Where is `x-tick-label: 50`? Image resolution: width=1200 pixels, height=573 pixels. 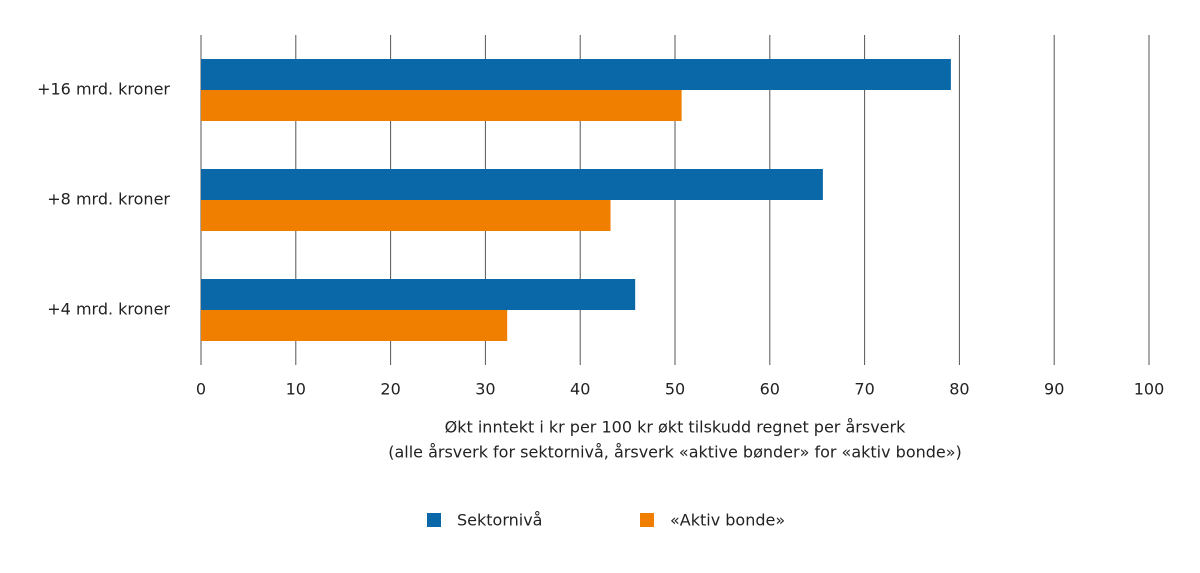
x-tick-label: 50 is located at coordinates (675, 389).